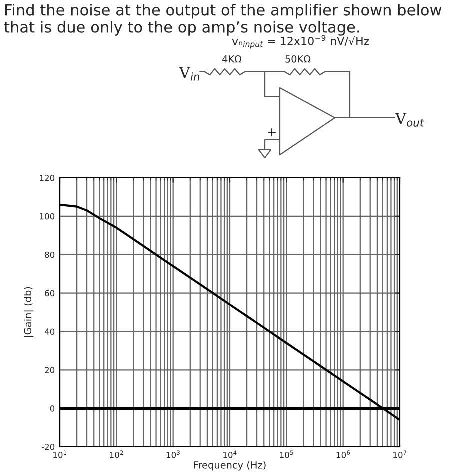 The image size is (474, 476). What do you see at coordinates (230, 454) in the screenshot?
I see `x-tick-label: 10$^{4}$` at bounding box center [230, 454].